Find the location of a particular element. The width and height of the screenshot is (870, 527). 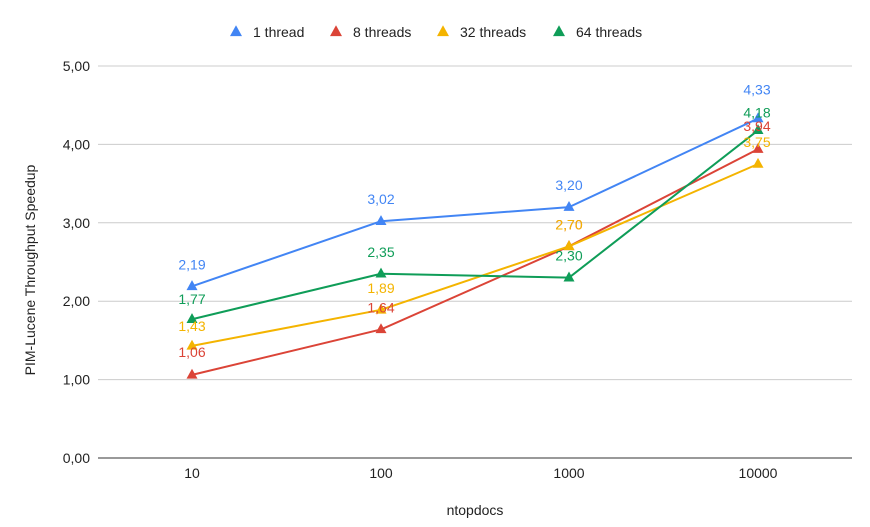

y-axis-title: PIM-Lucene Throughput Speedup is located at coordinates (30, 269).